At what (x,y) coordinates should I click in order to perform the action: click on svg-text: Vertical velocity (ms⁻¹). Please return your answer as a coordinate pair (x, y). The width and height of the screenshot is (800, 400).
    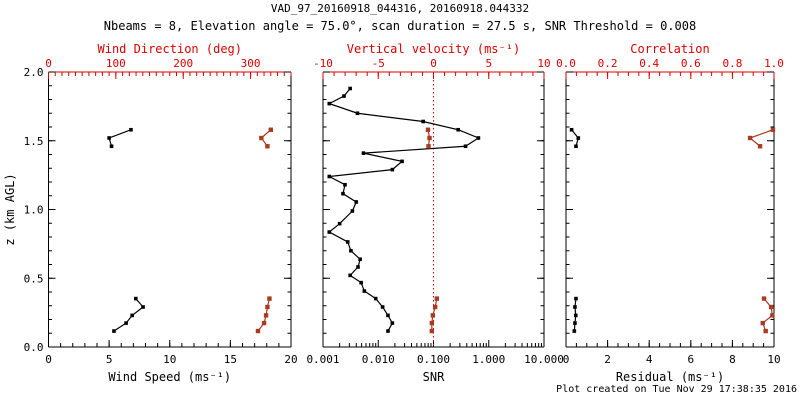
    Looking at the image, I should click on (433, 49).